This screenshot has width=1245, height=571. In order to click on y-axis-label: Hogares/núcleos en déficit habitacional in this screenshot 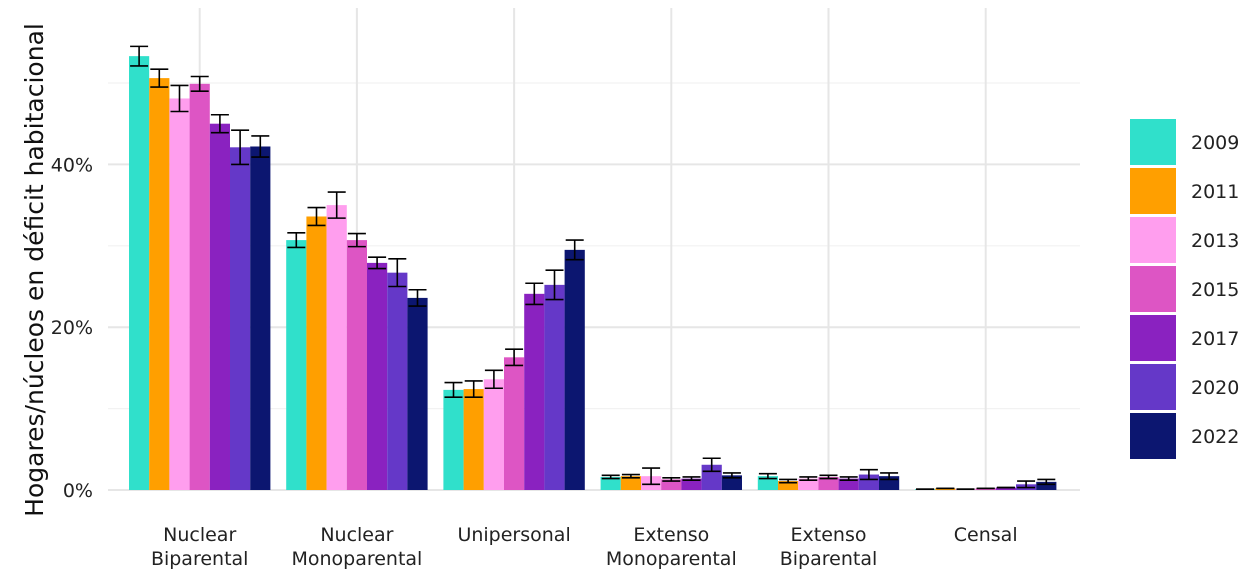, I will do `click(34, 270)`.